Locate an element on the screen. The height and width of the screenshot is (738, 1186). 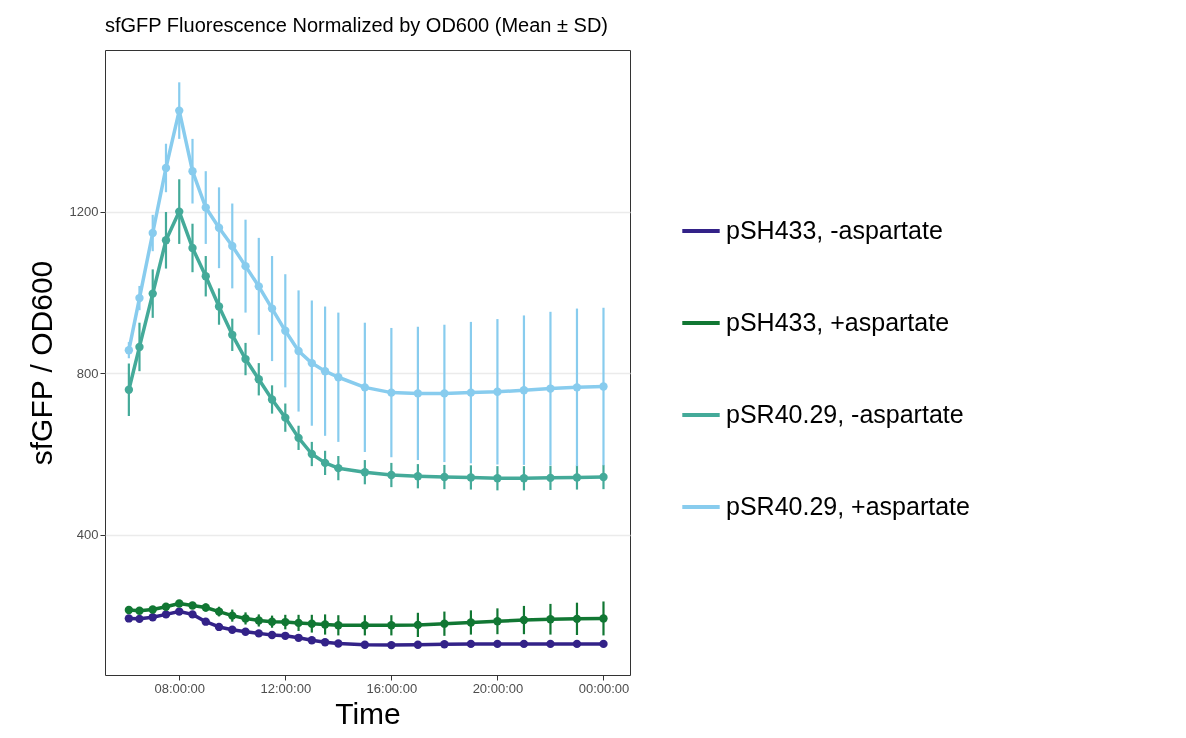
x-axis-title: Time is located at coordinates (368, 713).